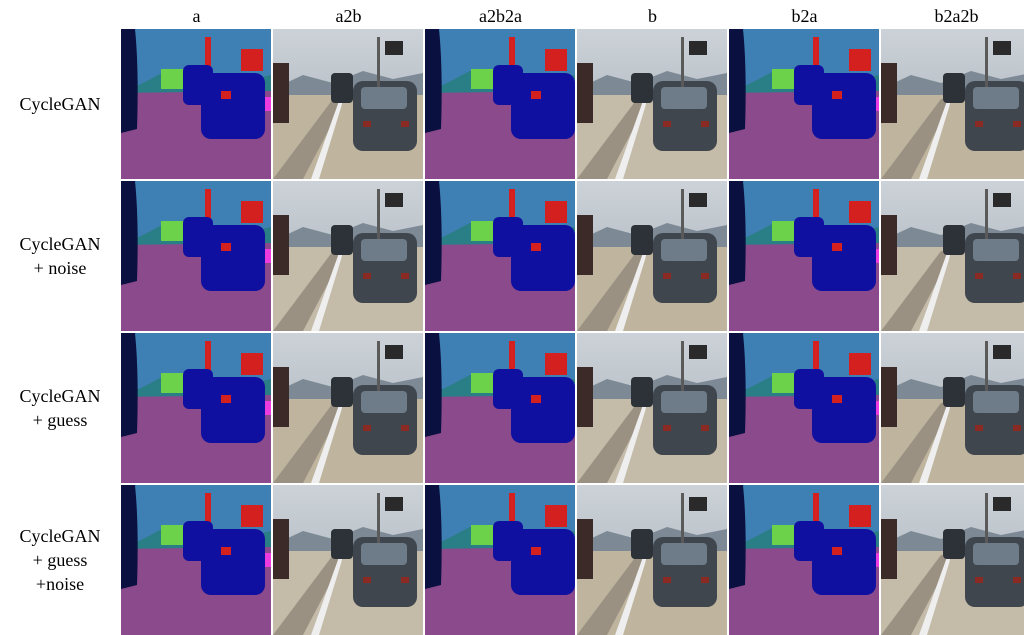 This screenshot has width=1024, height=635. I want to click on result-image-b2a-row4, so click(804, 560).